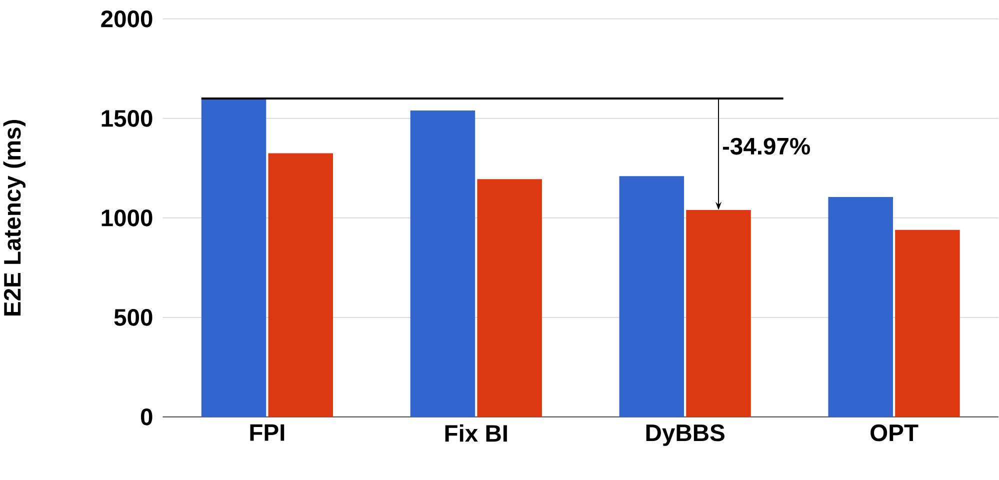 The height and width of the screenshot is (480, 999). What do you see at coordinates (267, 432) in the screenshot?
I see `x-tick-label: FPI` at bounding box center [267, 432].